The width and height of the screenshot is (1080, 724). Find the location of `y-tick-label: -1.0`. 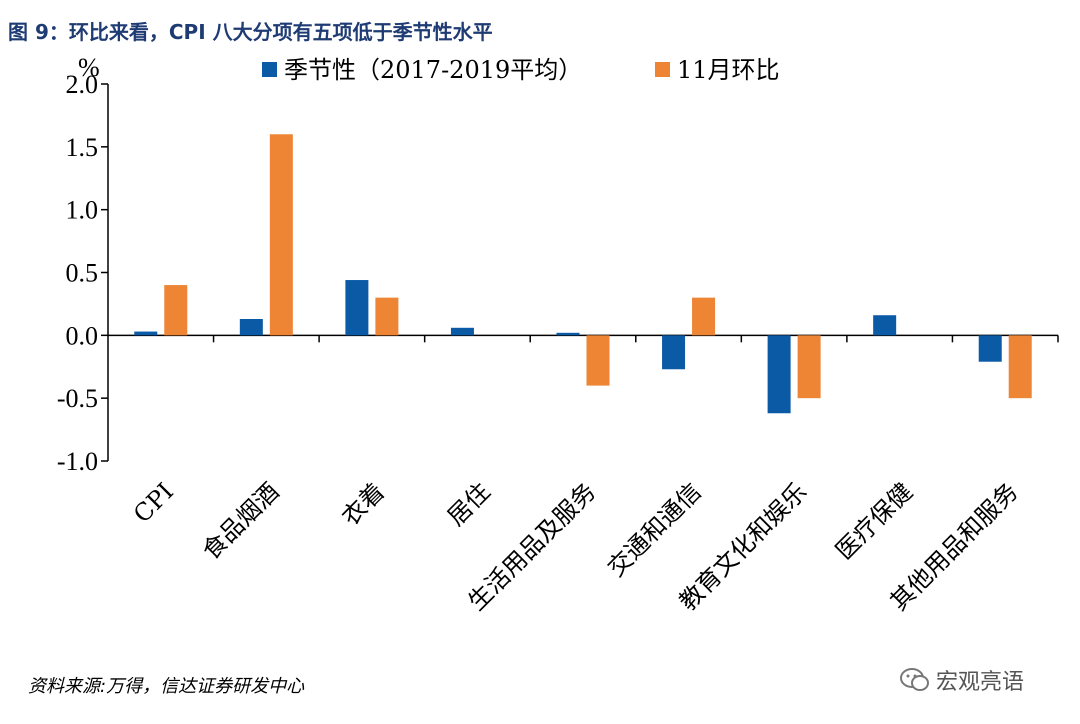

y-tick-label: -1.0 is located at coordinates (77, 461).